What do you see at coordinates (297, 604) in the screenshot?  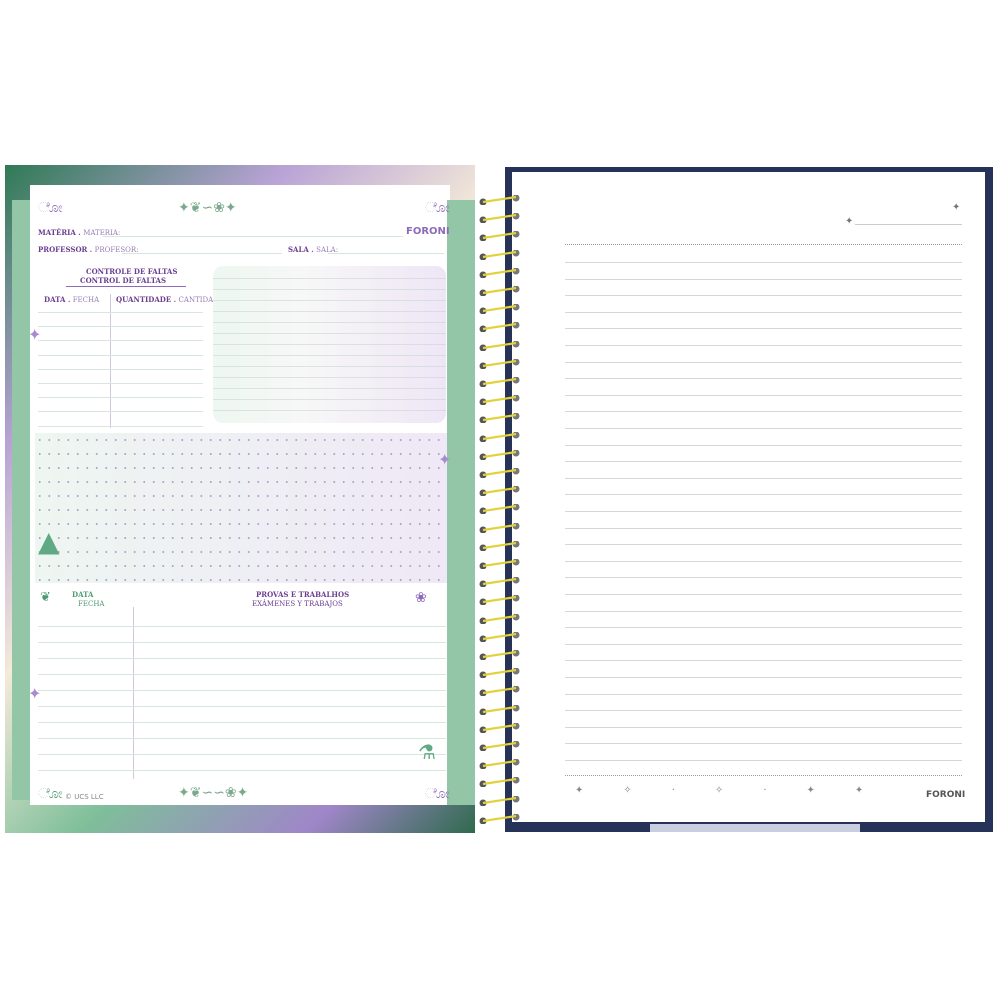 I see `exams-title-es: EXÁMENES Y TRABAJOS` at bounding box center [297, 604].